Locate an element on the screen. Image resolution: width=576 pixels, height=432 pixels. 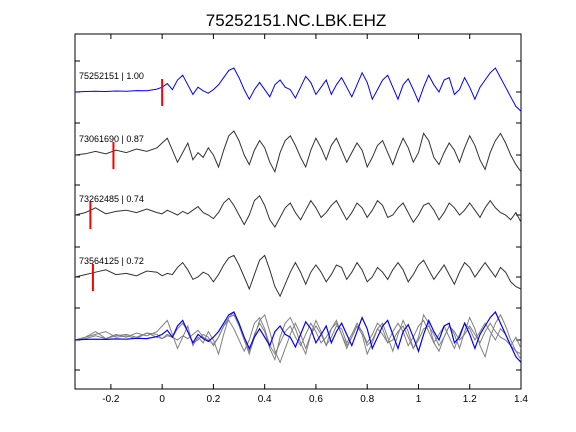
x-tick-label: 1.2 is located at coordinates (470, 399).